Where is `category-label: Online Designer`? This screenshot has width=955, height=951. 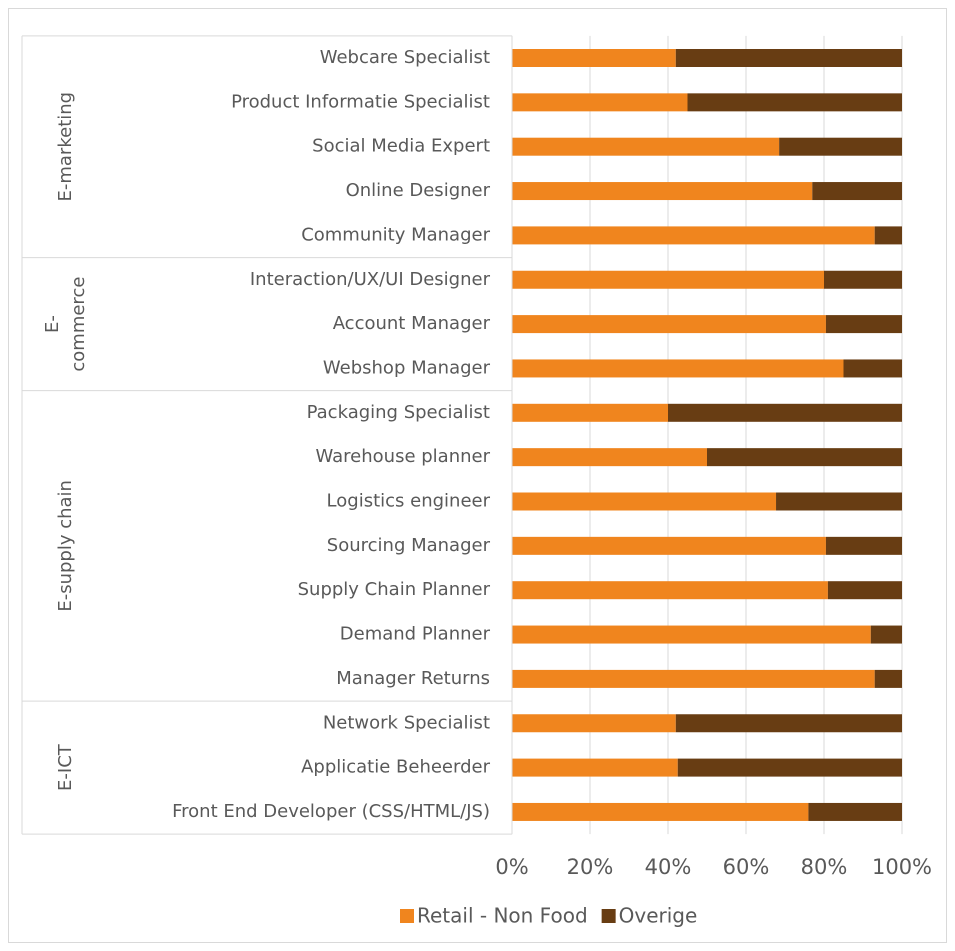 category-label: Online Designer is located at coordinates (418, 190).